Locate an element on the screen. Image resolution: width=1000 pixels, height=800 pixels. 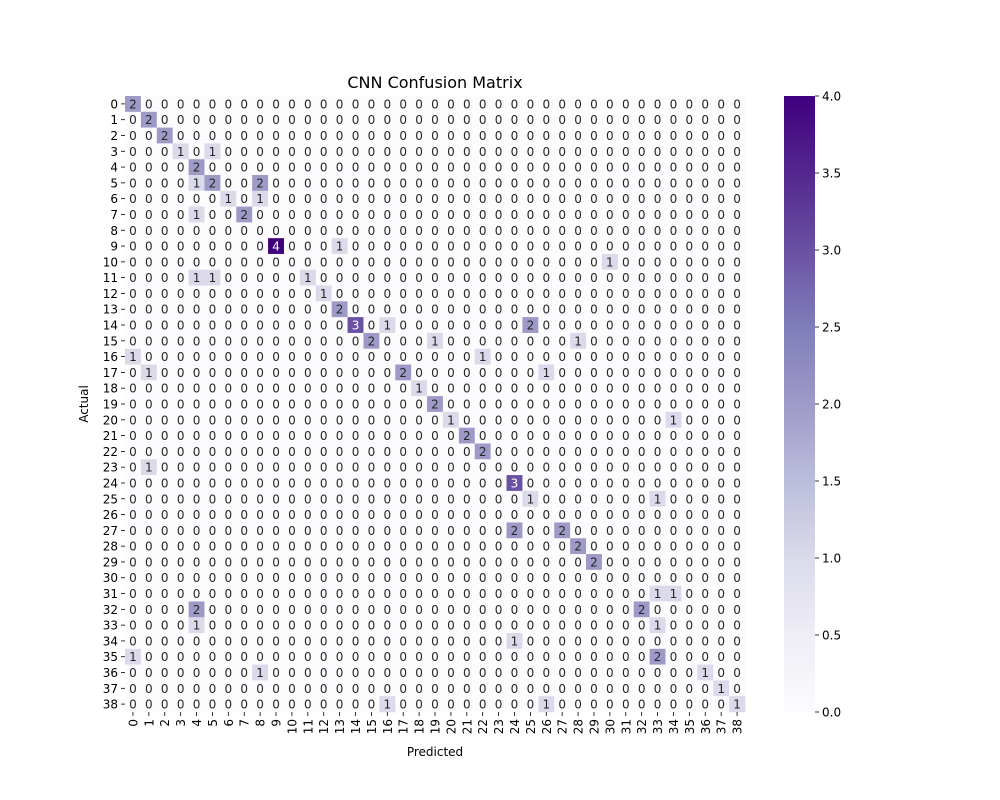
colorbar-tick-label: 3.5 is located at coordinates (831, 174).